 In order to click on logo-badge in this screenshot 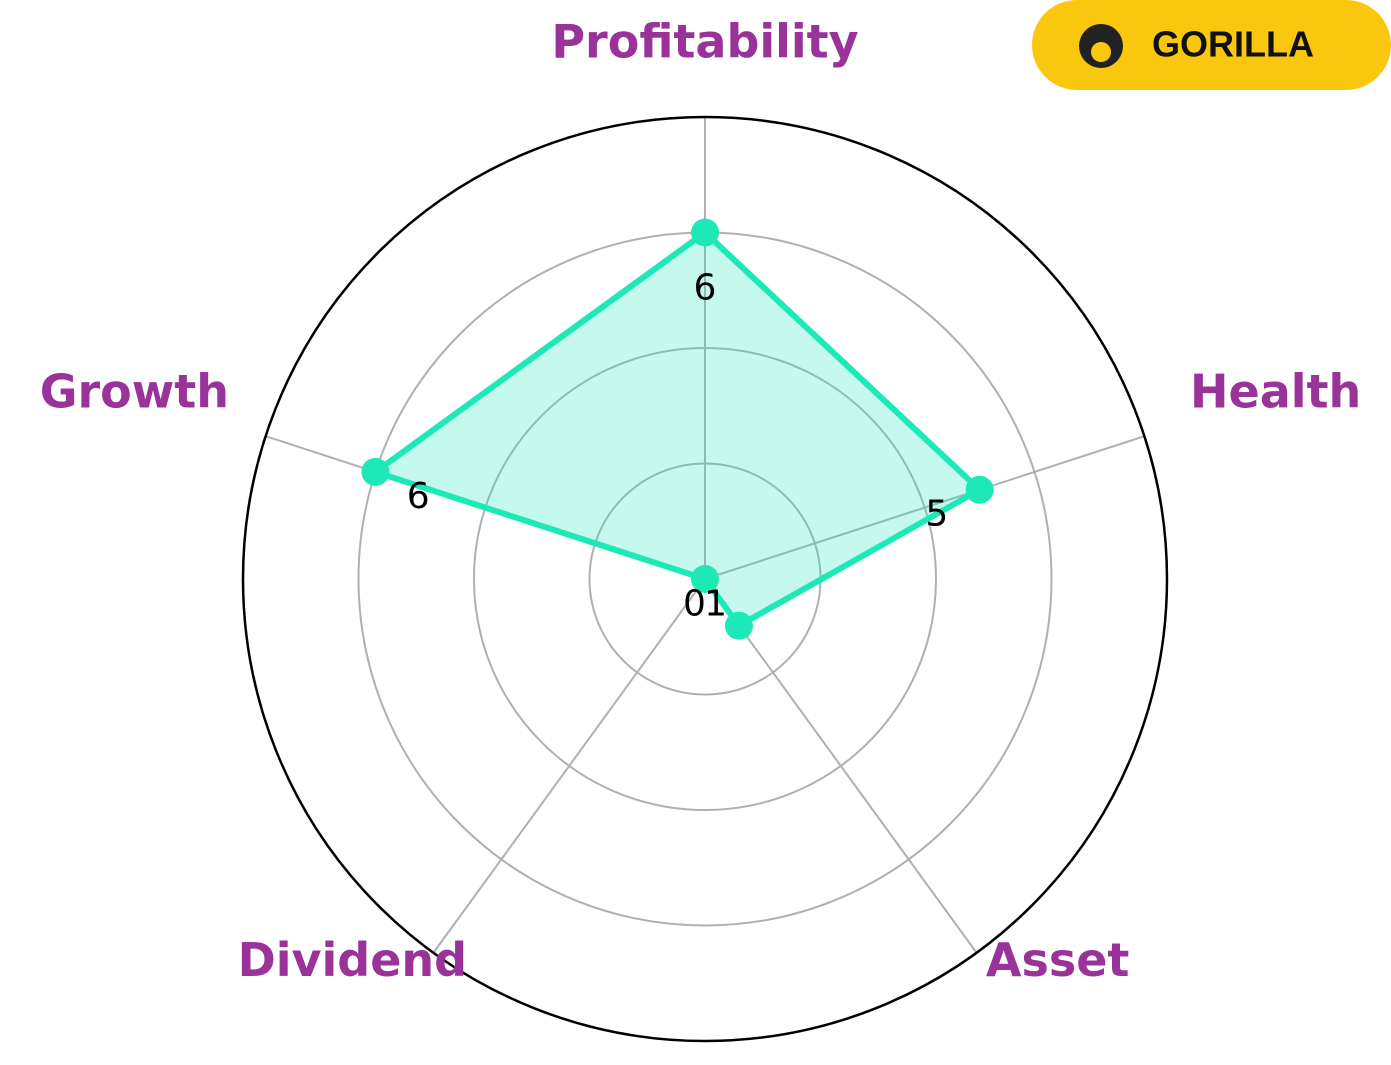, I will do `click(1211, 45)`.